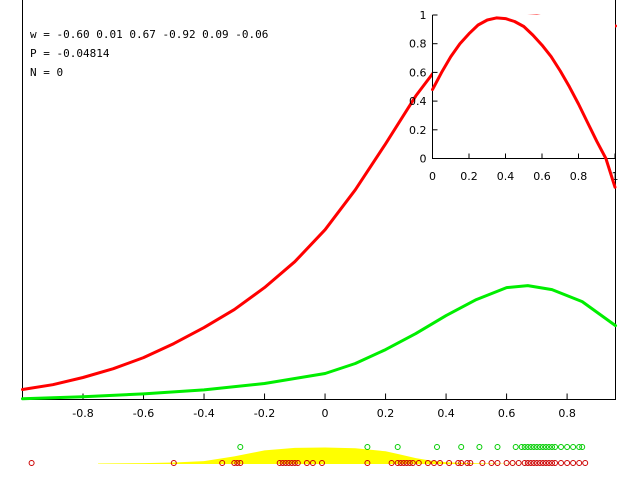 The image size is (640, 480). I want to click on inset-red-curve, so click(524, 102).